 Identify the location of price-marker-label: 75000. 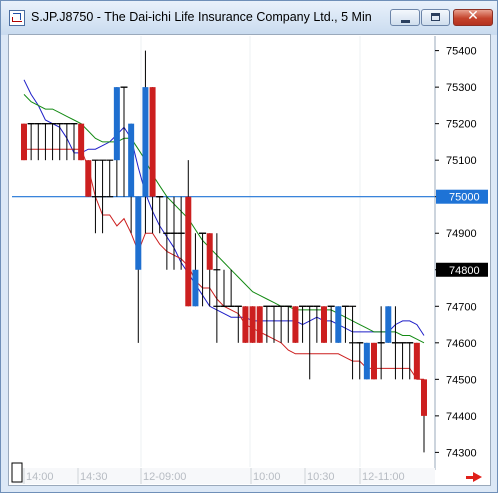
(464, 198).